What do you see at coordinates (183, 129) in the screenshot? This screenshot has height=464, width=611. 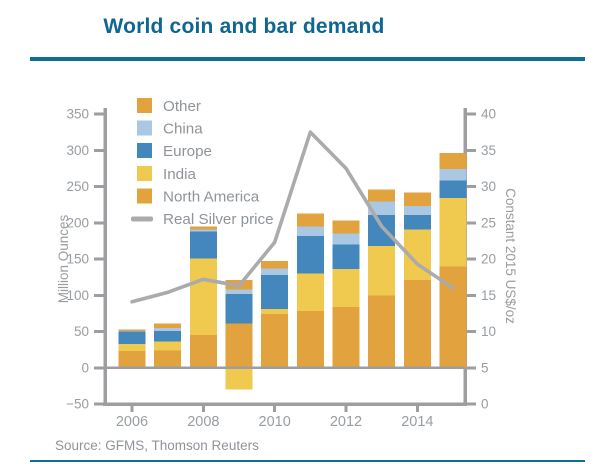 I see `legend-label-china: China` at bounding box center [183, 129].